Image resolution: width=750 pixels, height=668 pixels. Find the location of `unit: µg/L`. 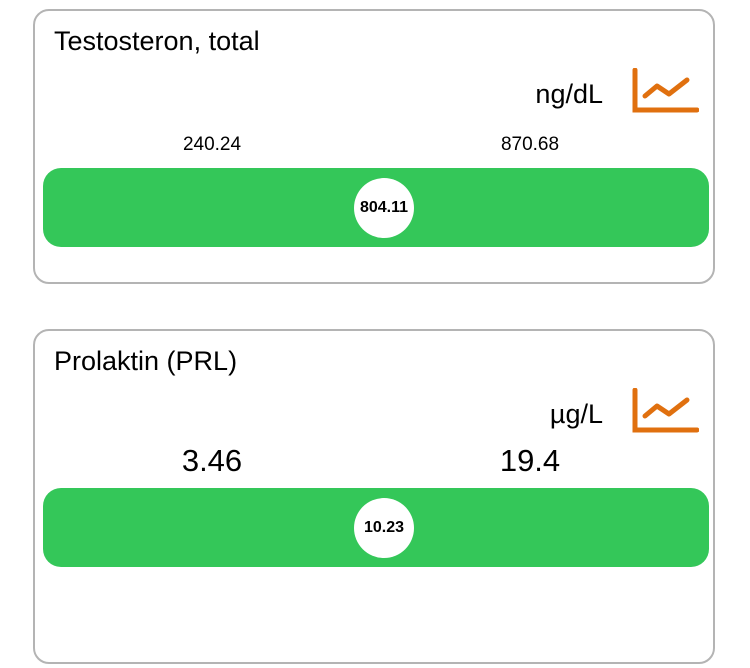

unit: µg/L is located at coordinates (576, 414).